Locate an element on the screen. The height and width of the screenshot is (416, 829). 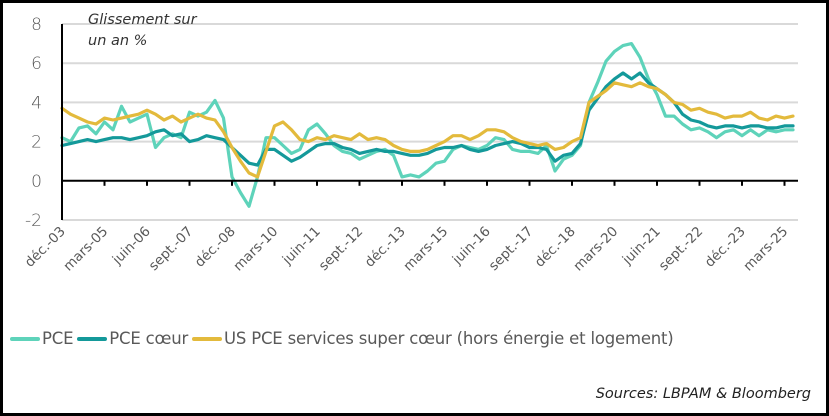
legend-swatch-pce-coeur is located at coordinates (92, 338).